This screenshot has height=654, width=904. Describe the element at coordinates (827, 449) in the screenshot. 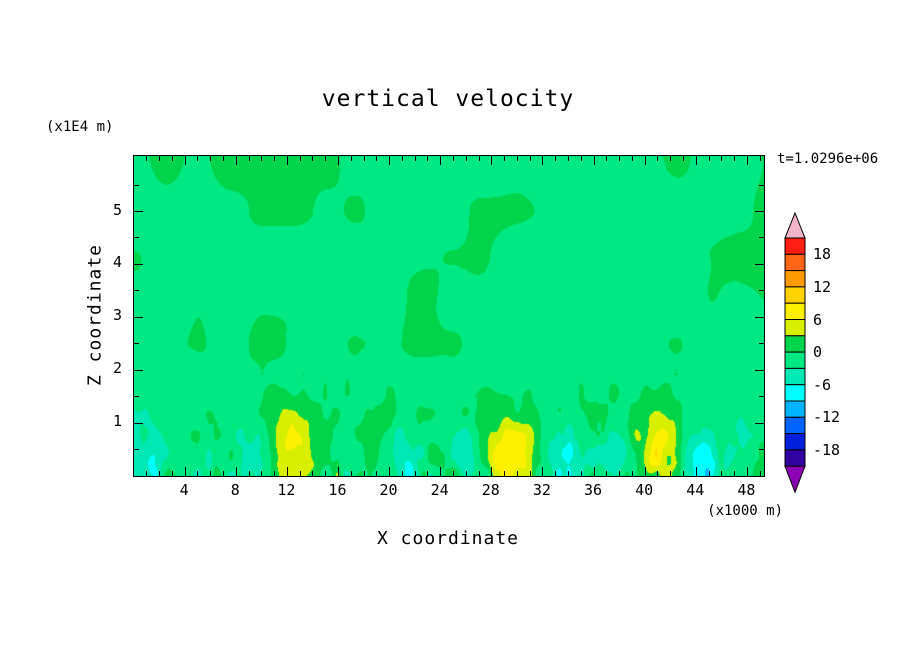

I see `colorbar-label: -18` at that location.